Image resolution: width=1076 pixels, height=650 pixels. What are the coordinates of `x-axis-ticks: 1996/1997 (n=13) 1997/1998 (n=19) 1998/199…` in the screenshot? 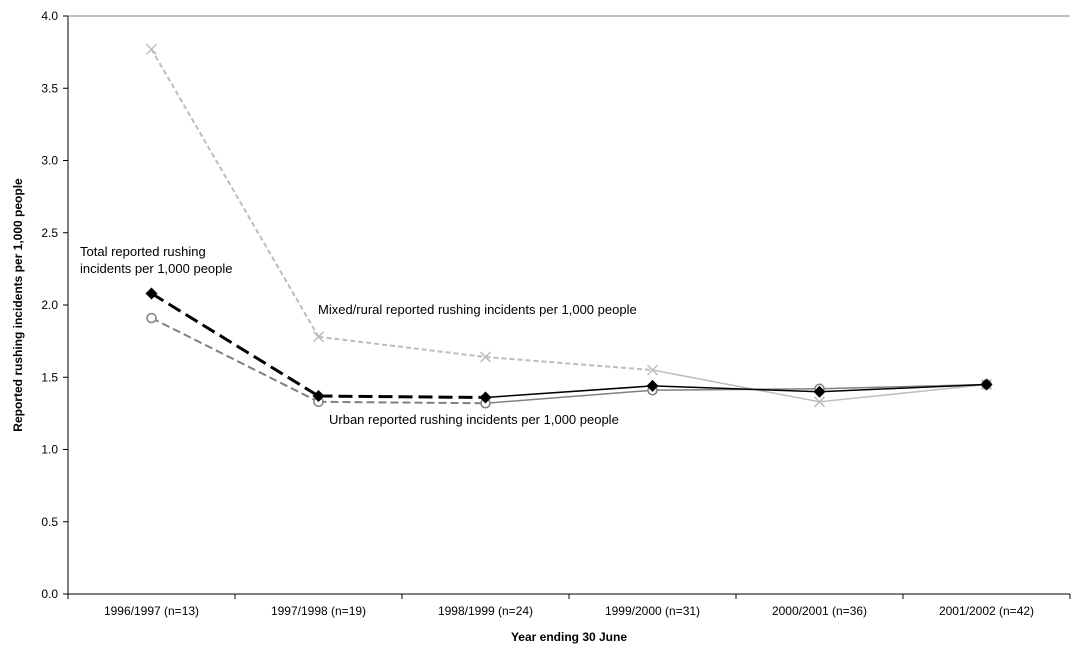 It's located at (569, 606).